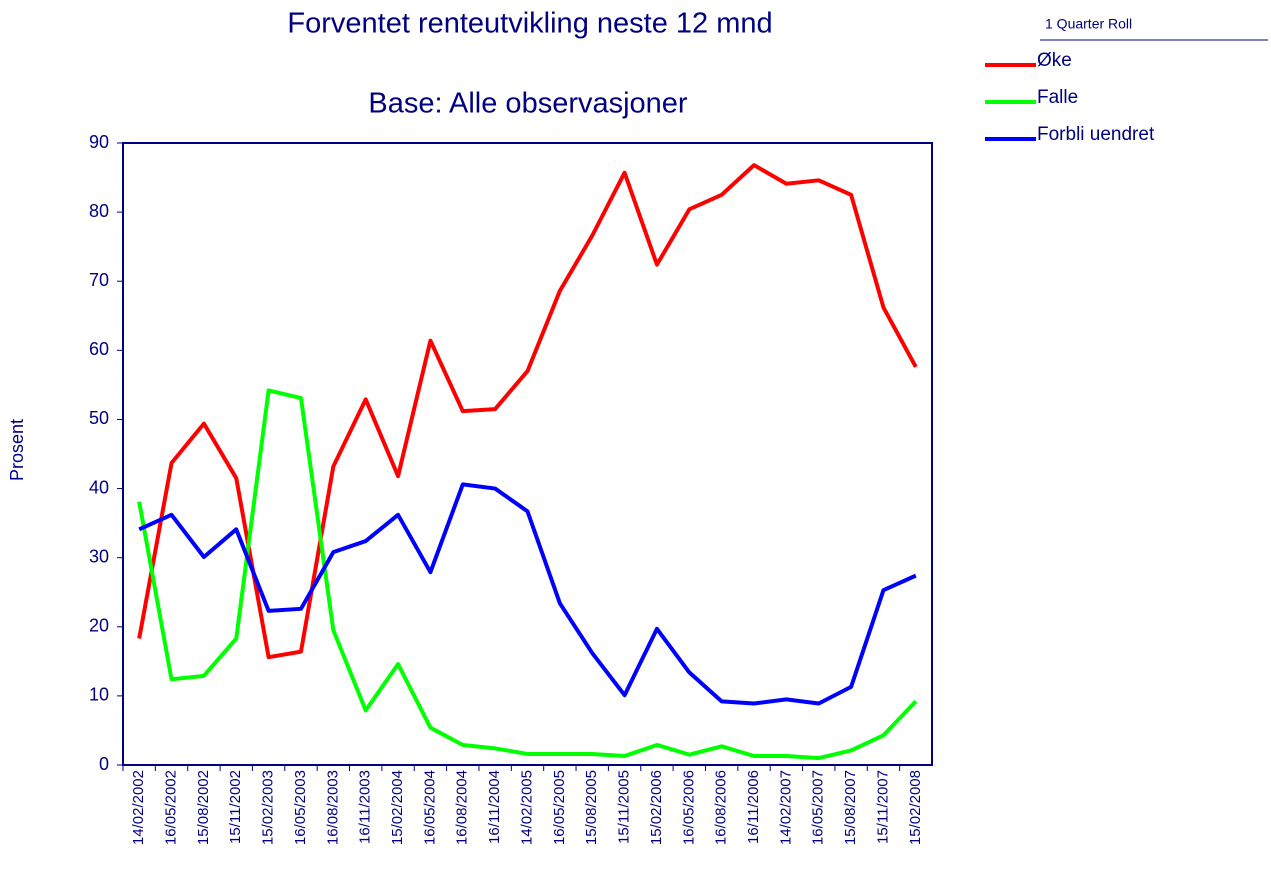 This screenshot has width=1271, height=874. Describe the element at coordinates (462, 807) in the screenshot. I see `x-tick-label: 16/08/2004` at that location.